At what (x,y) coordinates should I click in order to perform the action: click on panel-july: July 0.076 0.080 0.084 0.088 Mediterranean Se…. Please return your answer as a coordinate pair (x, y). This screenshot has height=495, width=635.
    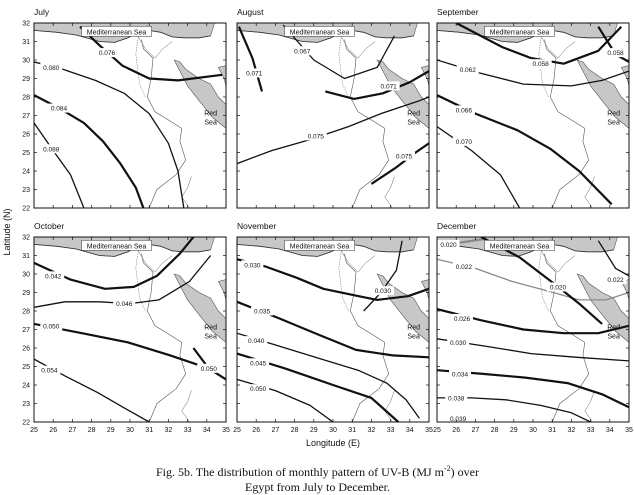
    Looking at the image, I should click on (124, 110).